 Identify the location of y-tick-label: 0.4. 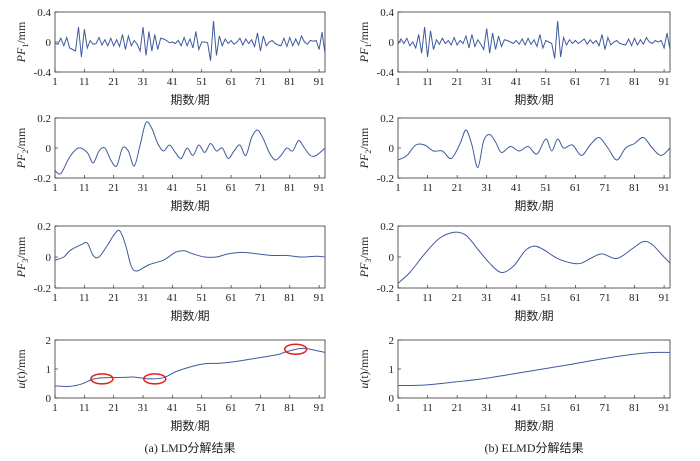
(44, 13).